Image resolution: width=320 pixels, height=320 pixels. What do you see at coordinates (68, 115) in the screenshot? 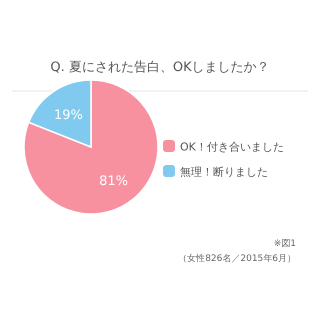
I see `data-label: 19%` at bounding box center [68, 115].